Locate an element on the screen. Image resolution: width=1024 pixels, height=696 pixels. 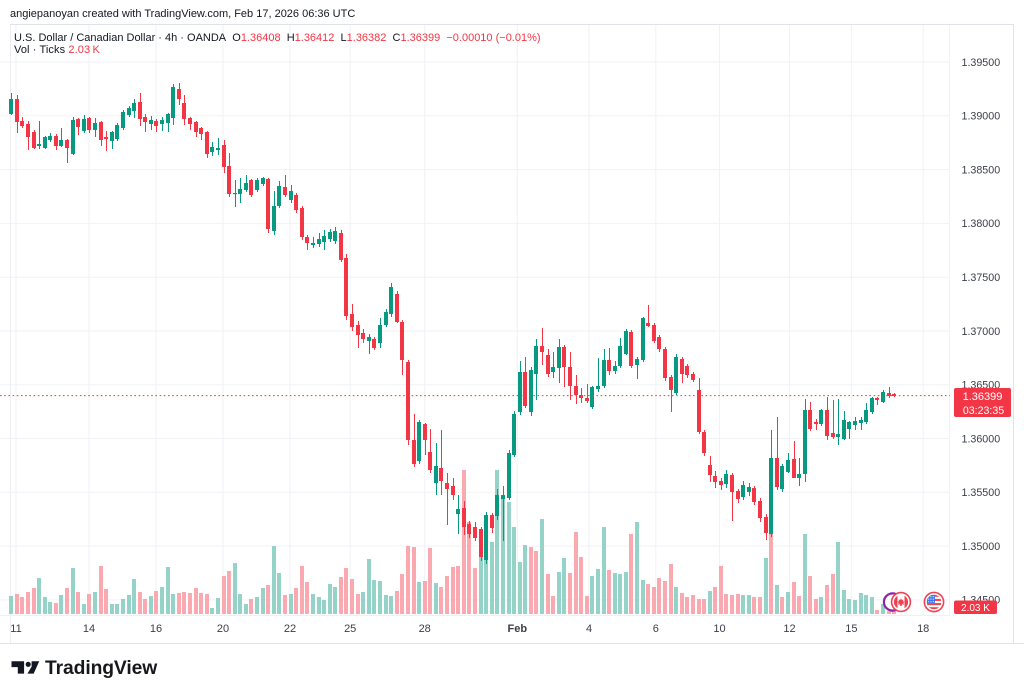
svg-text: 03:23:35 is located at coordinates (983, 411).